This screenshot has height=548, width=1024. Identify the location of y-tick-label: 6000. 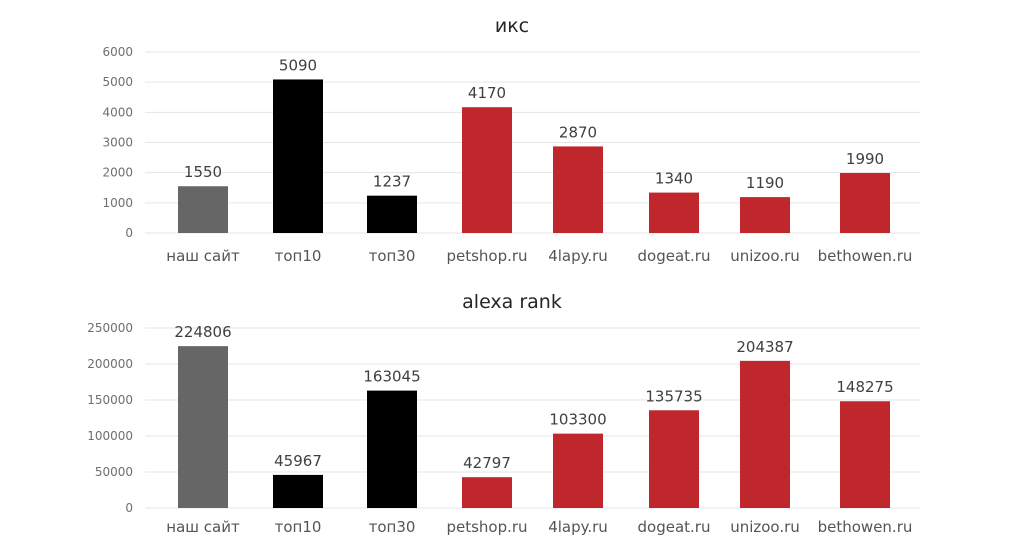
(117, 52).